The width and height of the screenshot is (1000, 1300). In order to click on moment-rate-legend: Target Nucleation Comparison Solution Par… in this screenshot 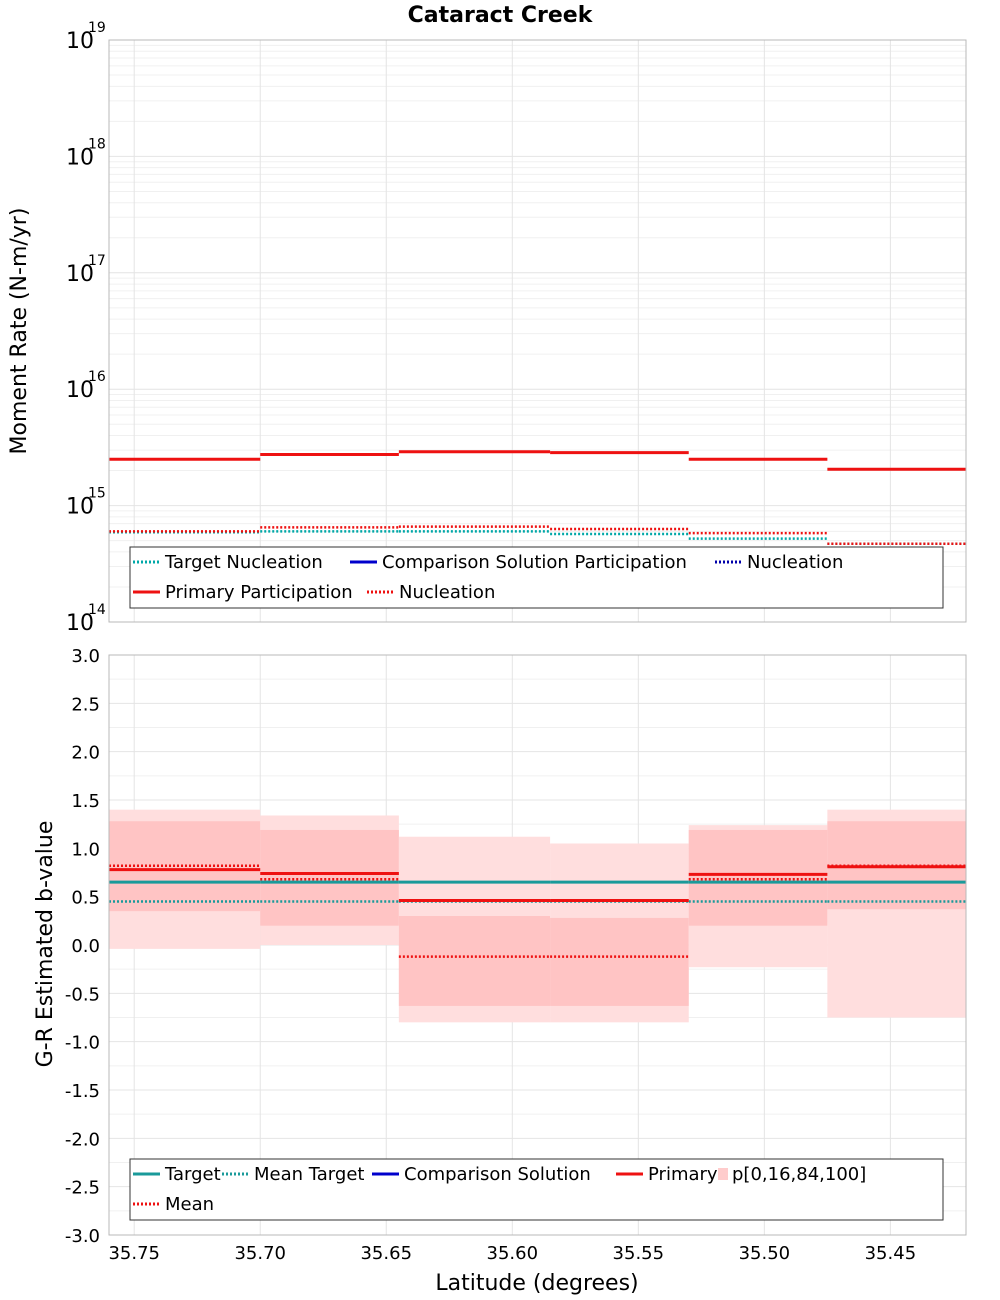, I will do `click(536, 577)`.